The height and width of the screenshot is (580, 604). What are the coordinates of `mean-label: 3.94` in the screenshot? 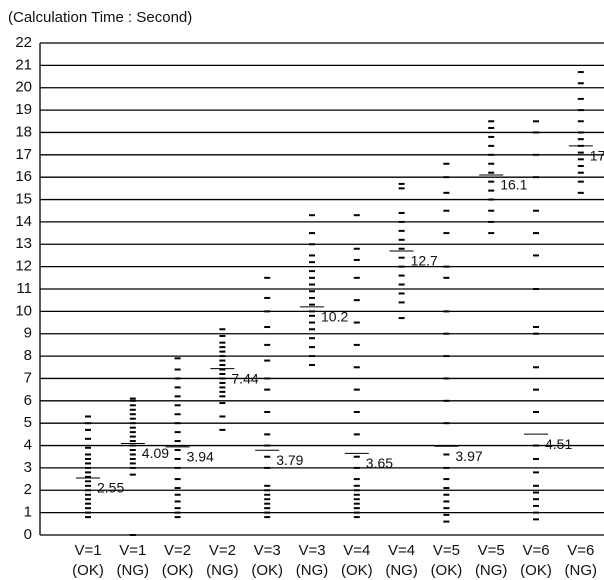 It's located at (200, 457).